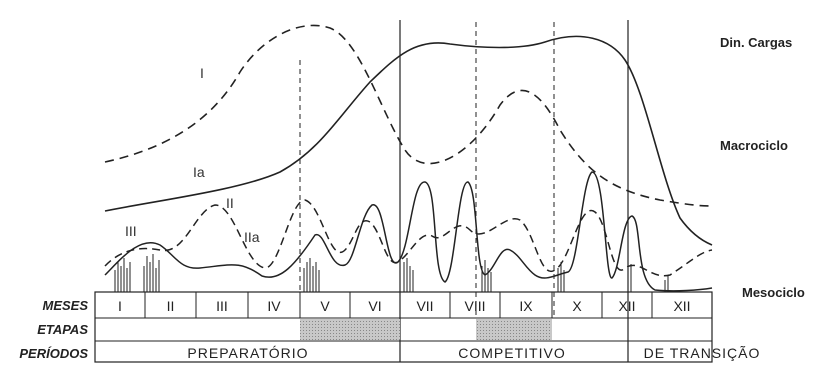 Image resolution: width=822 pixels, height=365 pixels. What do you see at coordinates (131, 231) in the screenshot?
I see `curve-label-III: III` at bounding box center [131, 231].